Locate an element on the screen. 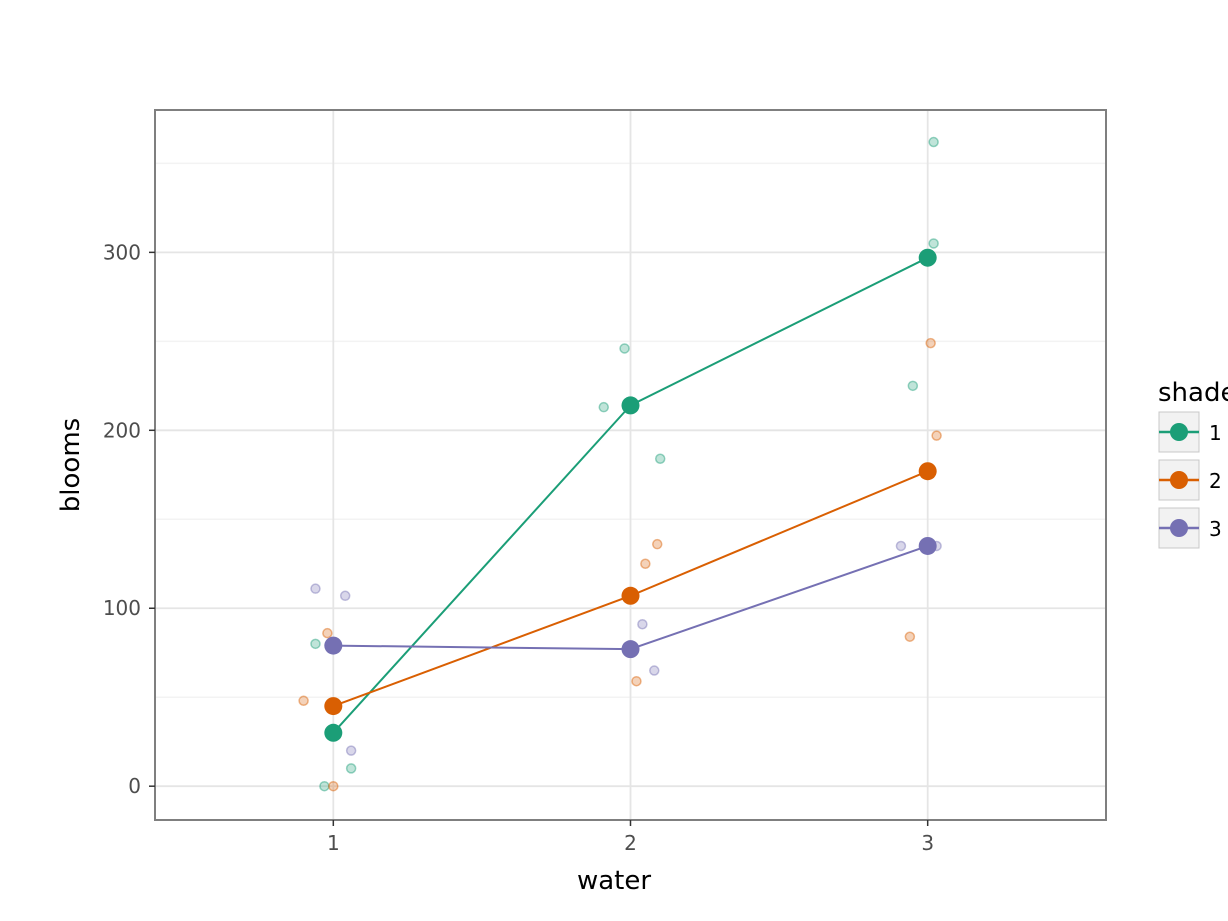 The image size is (1228, 921). x-axis-ticks: 1 2 3 is located at coordinates (630, 837).